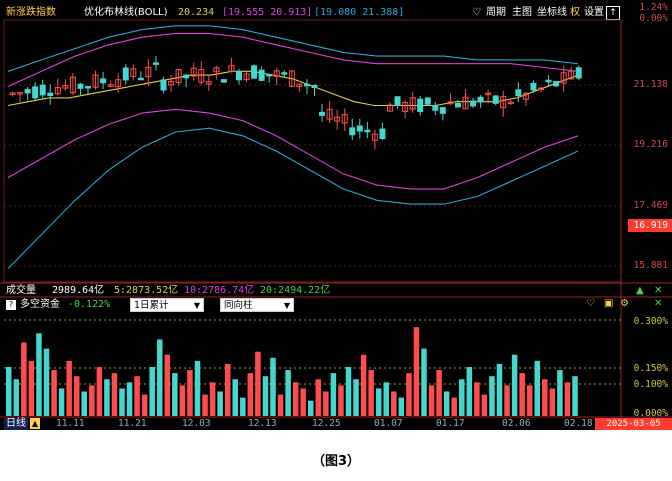 Image resolution: width=672 pixels, height=481 pixels. Describe the element at coordinates (609, 303) in the screenshot. I see `window-icon: ▣` at that location.